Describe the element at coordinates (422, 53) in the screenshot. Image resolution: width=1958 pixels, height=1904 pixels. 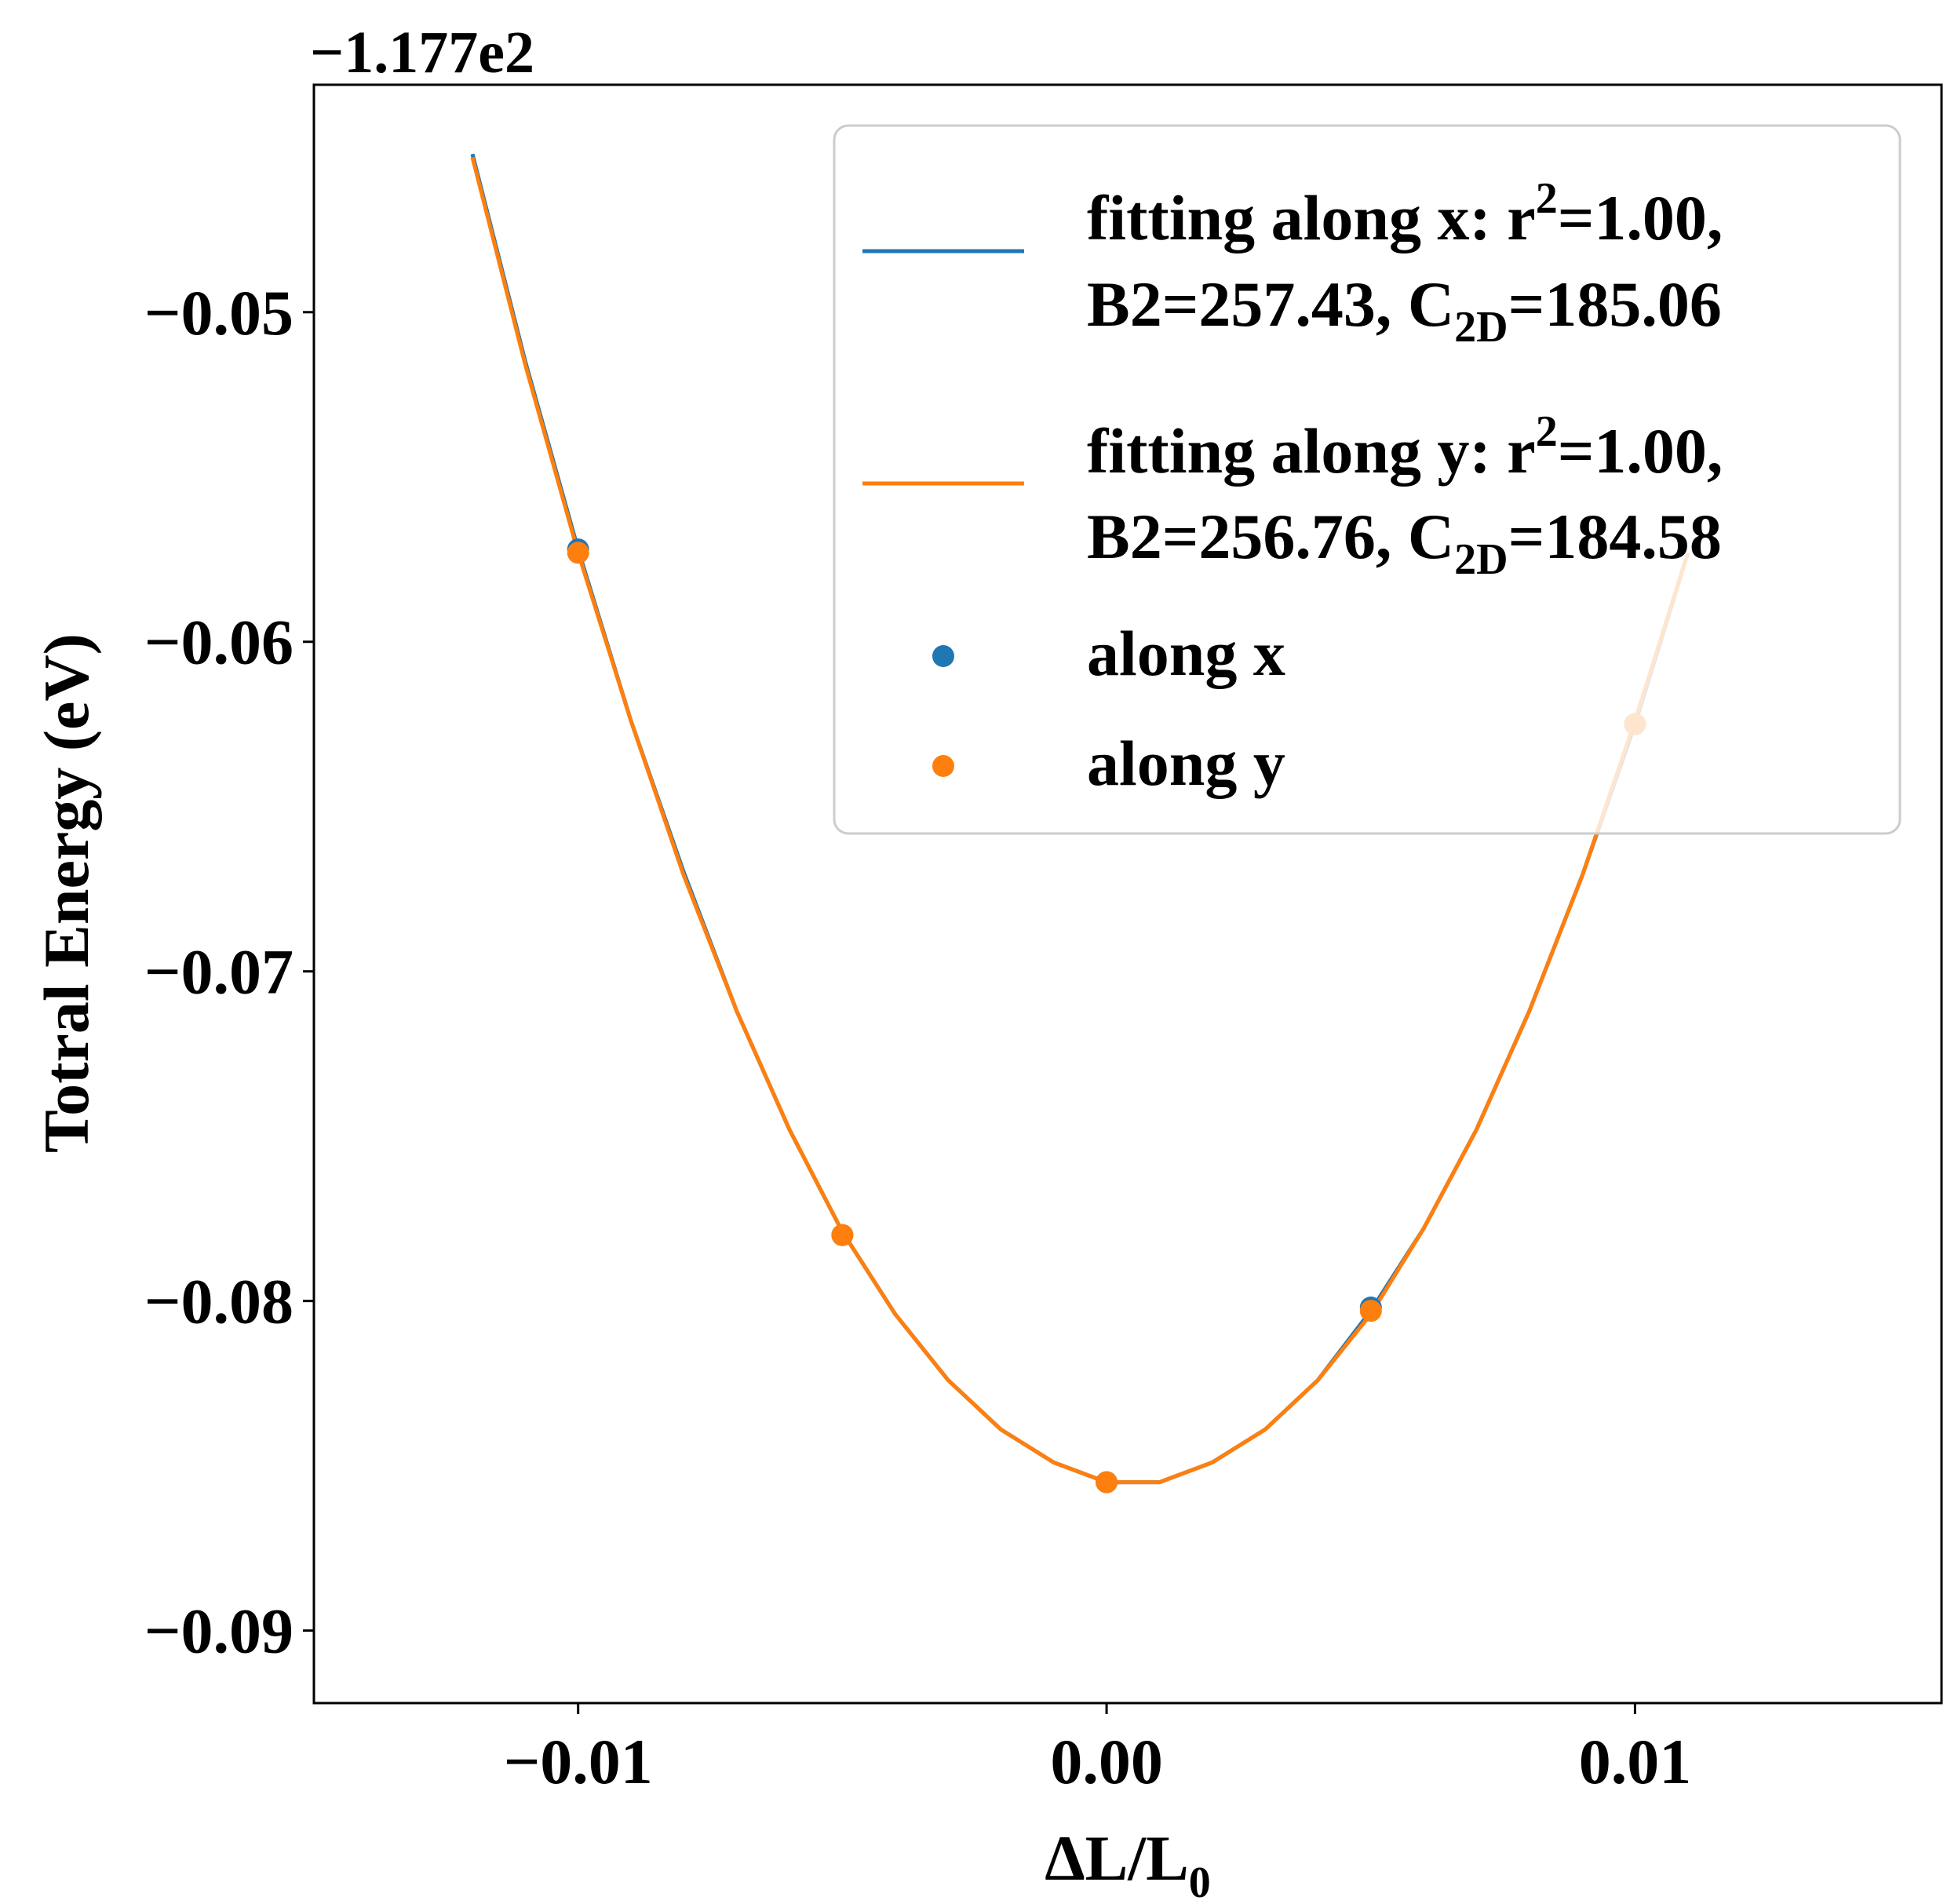
I see `y-offset-text: −1.177e2` at that location.